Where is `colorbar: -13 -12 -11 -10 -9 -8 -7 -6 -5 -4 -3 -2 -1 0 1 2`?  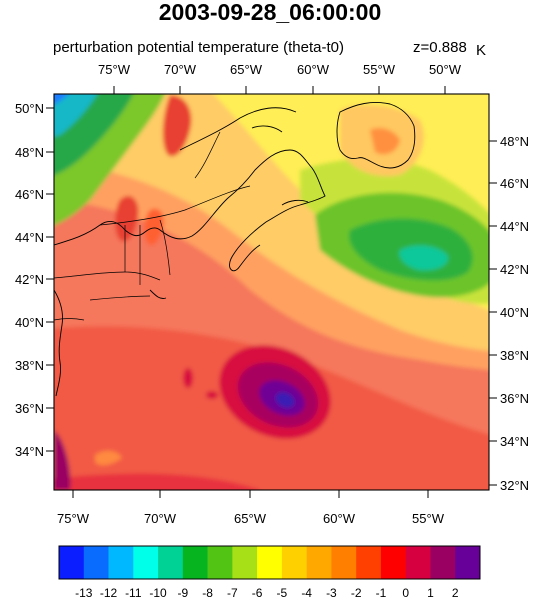
colorbar: -13 -12 -11 -10 -9 -8 -7 -6 -5 -4 -3 -2 -1 0 1 2 is located at coordinates (269, 572).